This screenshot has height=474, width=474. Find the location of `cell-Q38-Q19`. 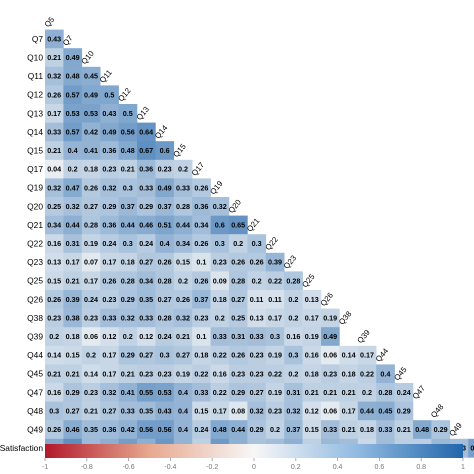

cell-Q38-Q19 is located at coordinates (220, 318).